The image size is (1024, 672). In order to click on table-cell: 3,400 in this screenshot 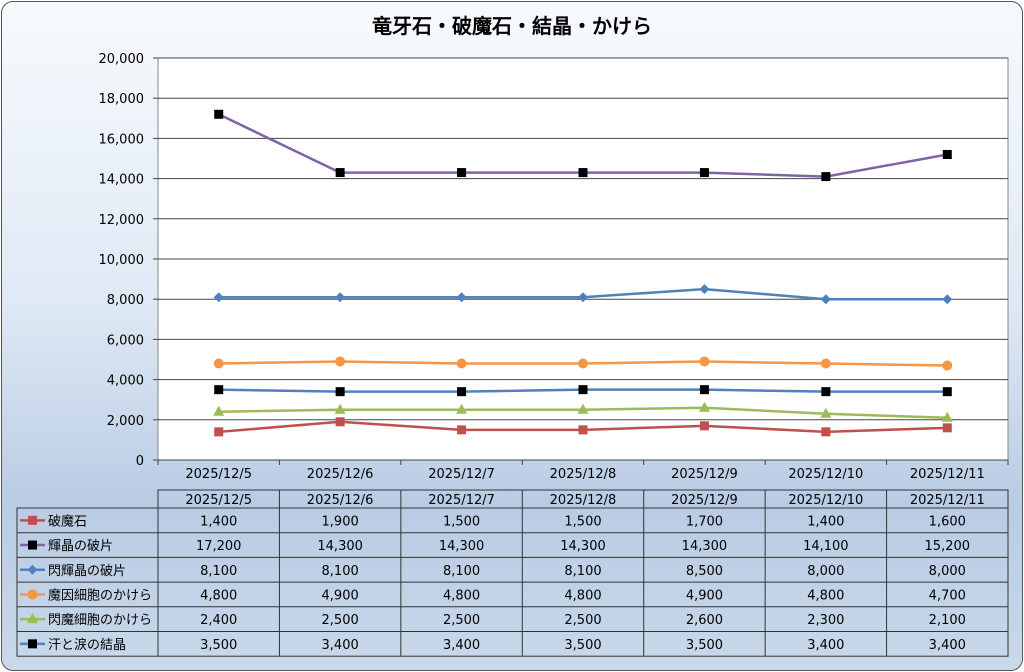, I will do `click(825, 645)`.